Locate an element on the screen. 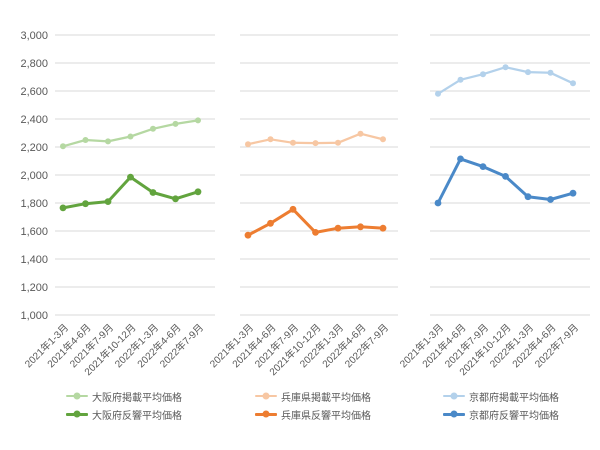 The height and width of the screenshot is (450, 600). y-axis-tick-label: 1,000 is located at coordinates (34, 316).